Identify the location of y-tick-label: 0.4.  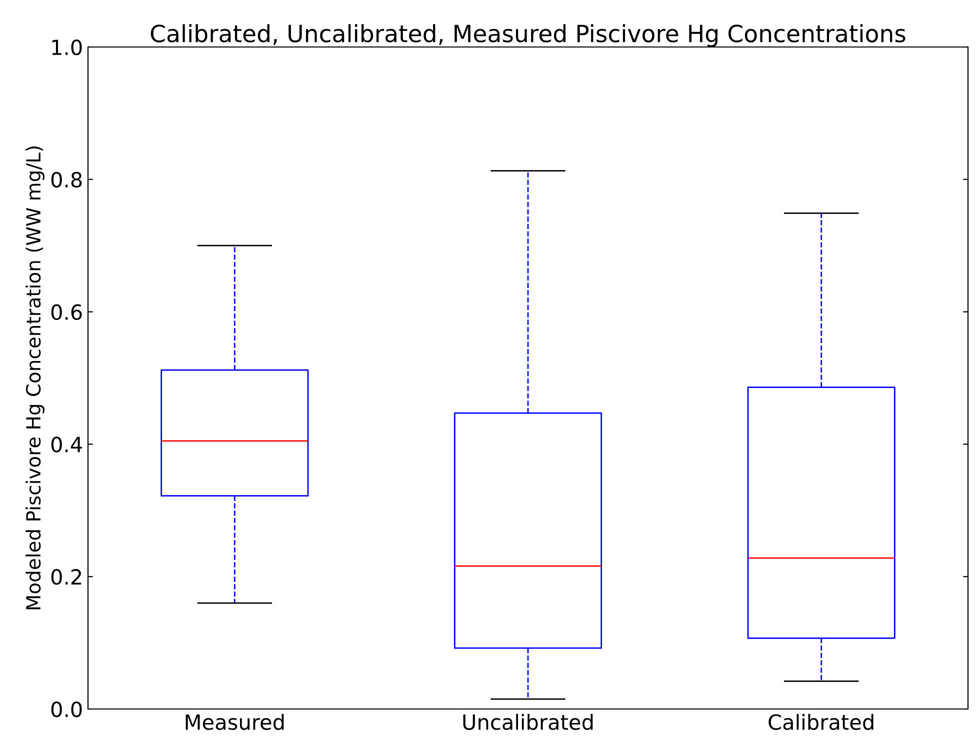
(66, 444).